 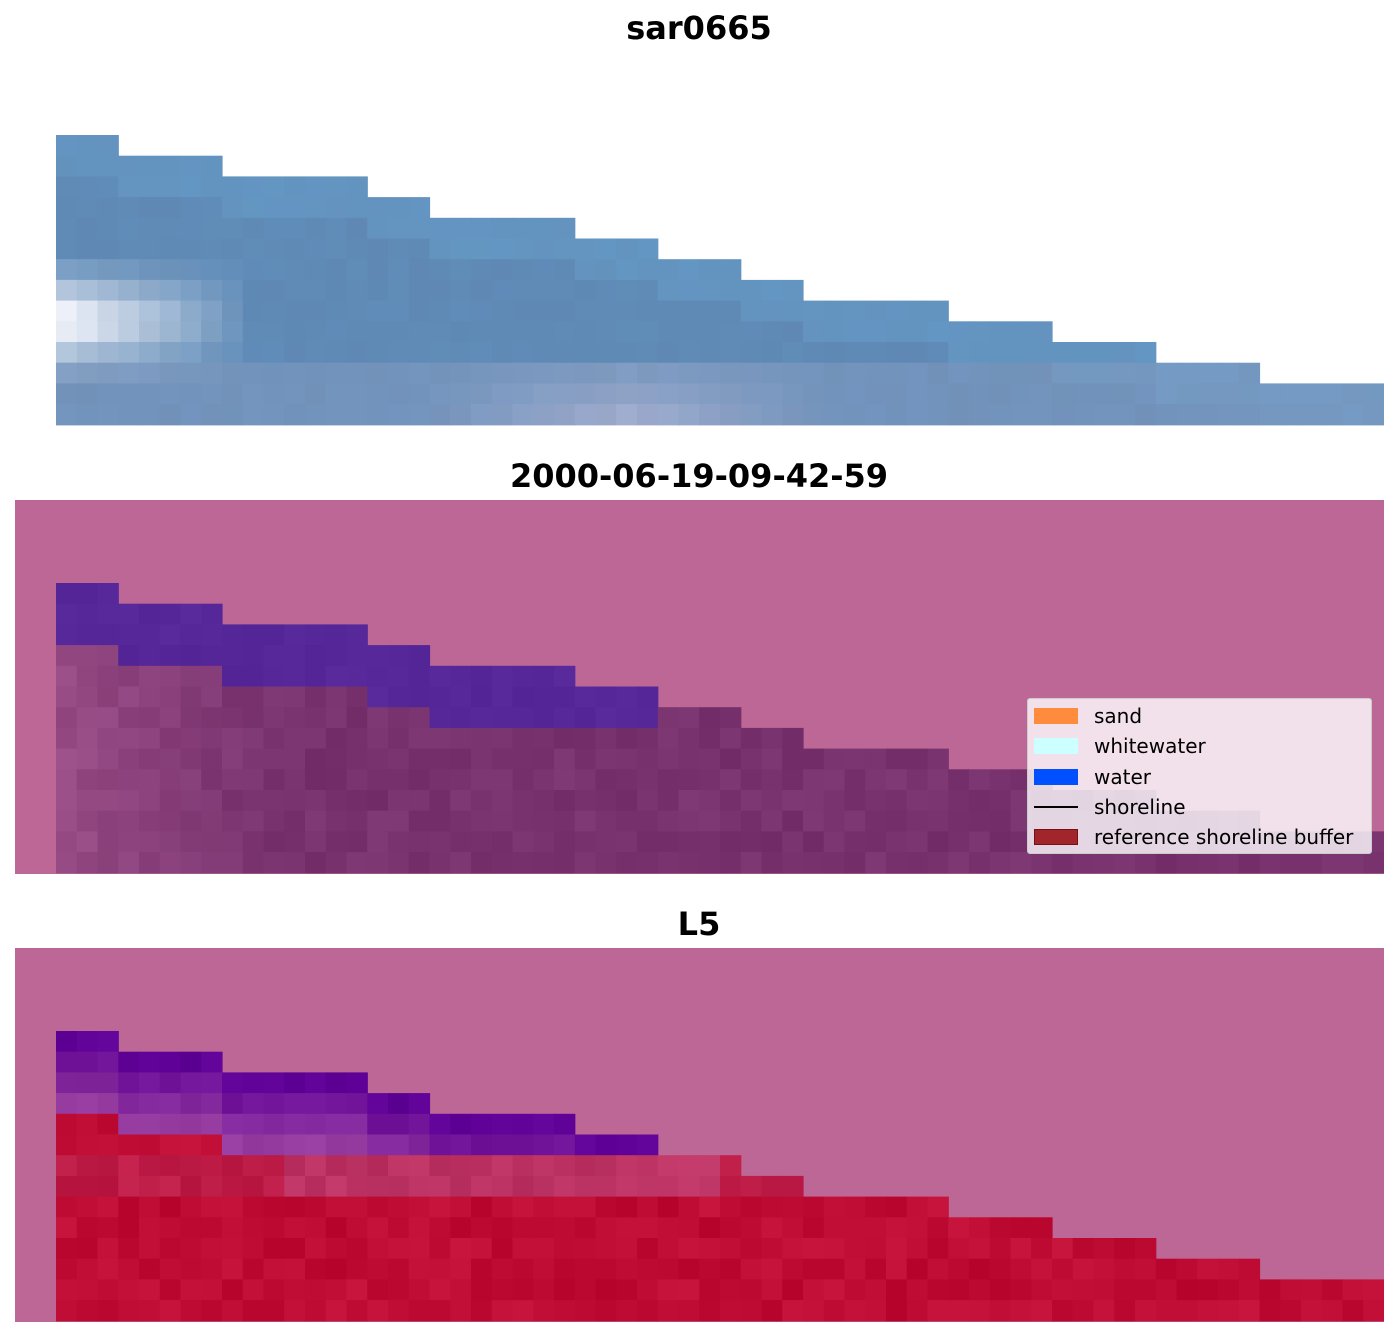 What do you see at coordinates (1193, 837) in the screenshot?
I see `legend-item-buffer: reference shoreline buffer` at bounding box center [1193, 837].